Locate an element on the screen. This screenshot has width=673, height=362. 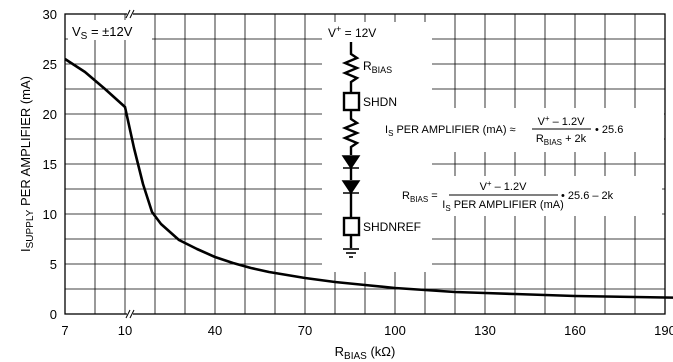
y-tick-label: 10 is located at coordinates (50, 214).